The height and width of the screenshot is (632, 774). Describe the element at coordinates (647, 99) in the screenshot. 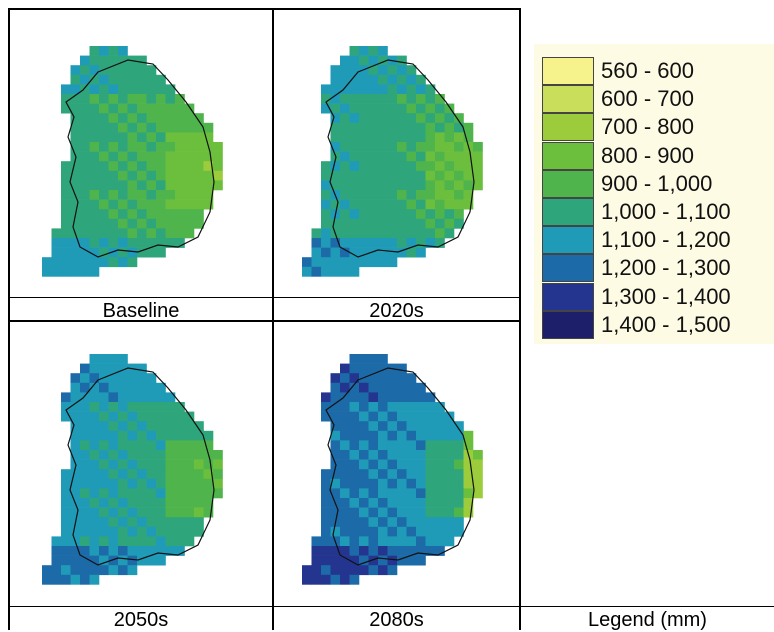

I see `legend-label: 600 - 700` at that location.